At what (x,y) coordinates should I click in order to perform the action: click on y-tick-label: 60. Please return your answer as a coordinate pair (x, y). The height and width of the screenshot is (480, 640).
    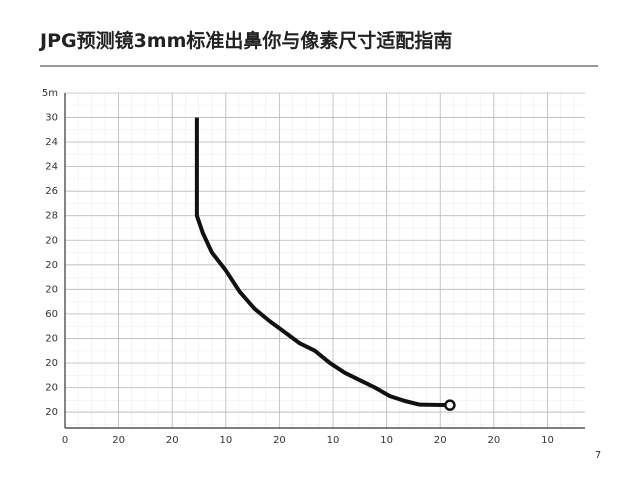
    Looking at the image, I should click on (51, 314).